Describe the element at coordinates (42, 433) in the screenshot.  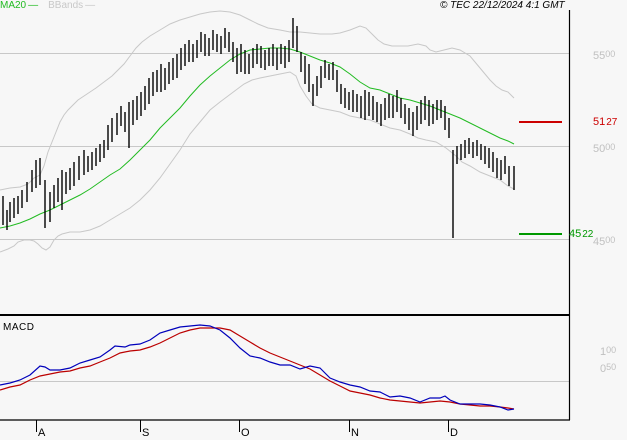
I see `month-label-aug: A` at that location.